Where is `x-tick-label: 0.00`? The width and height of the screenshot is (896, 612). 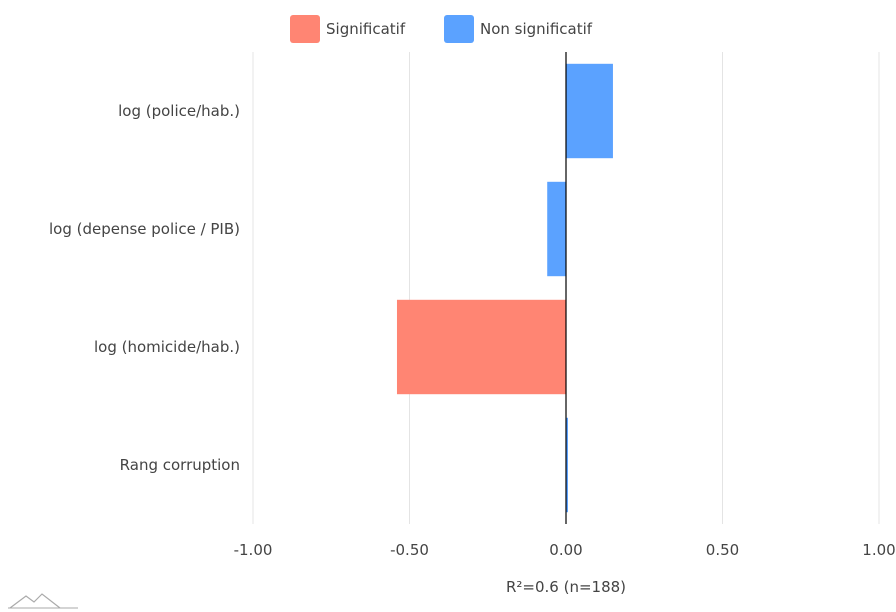
x-tick-label: 0.00 is located at coordinates (565, 550).